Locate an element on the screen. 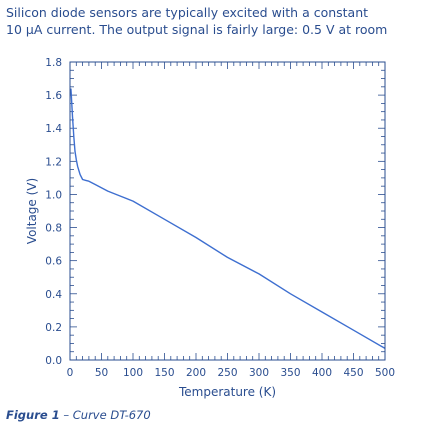  y-tick-label: 0.4 is located at coordinates (53, 295).